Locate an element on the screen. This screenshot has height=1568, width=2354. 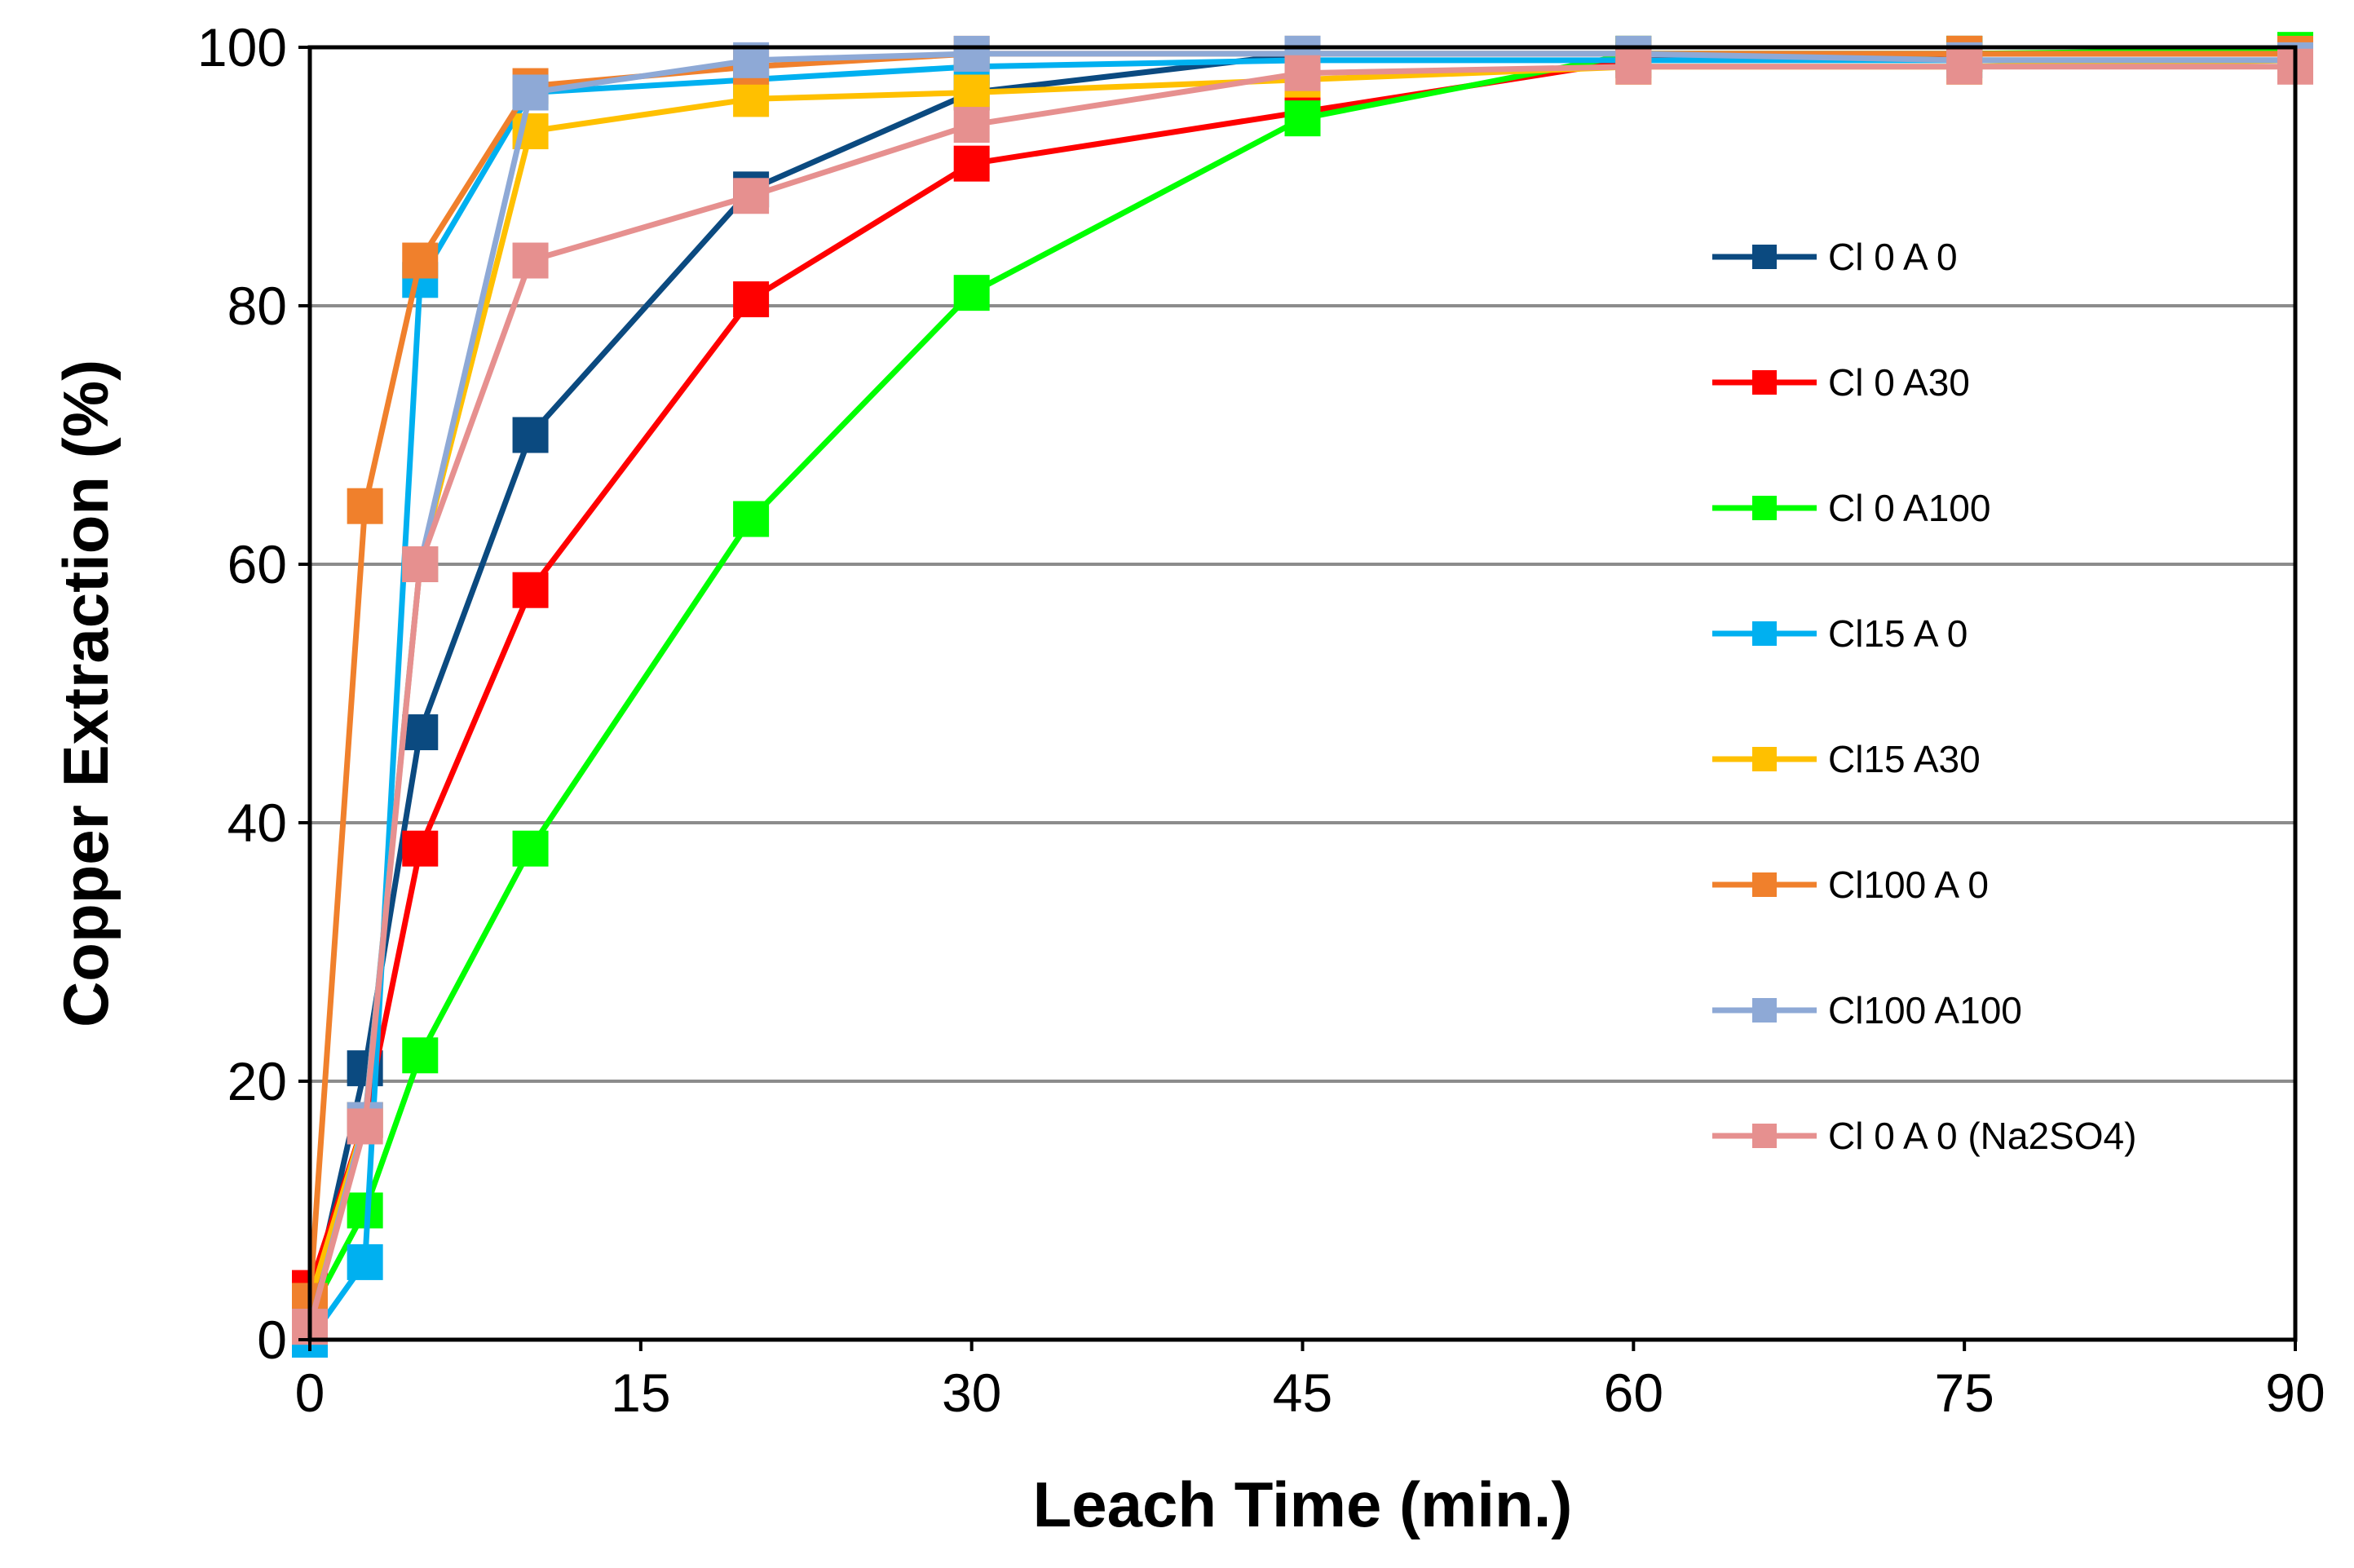
y-tick-label: 100 is located at coordinates (242, 47).